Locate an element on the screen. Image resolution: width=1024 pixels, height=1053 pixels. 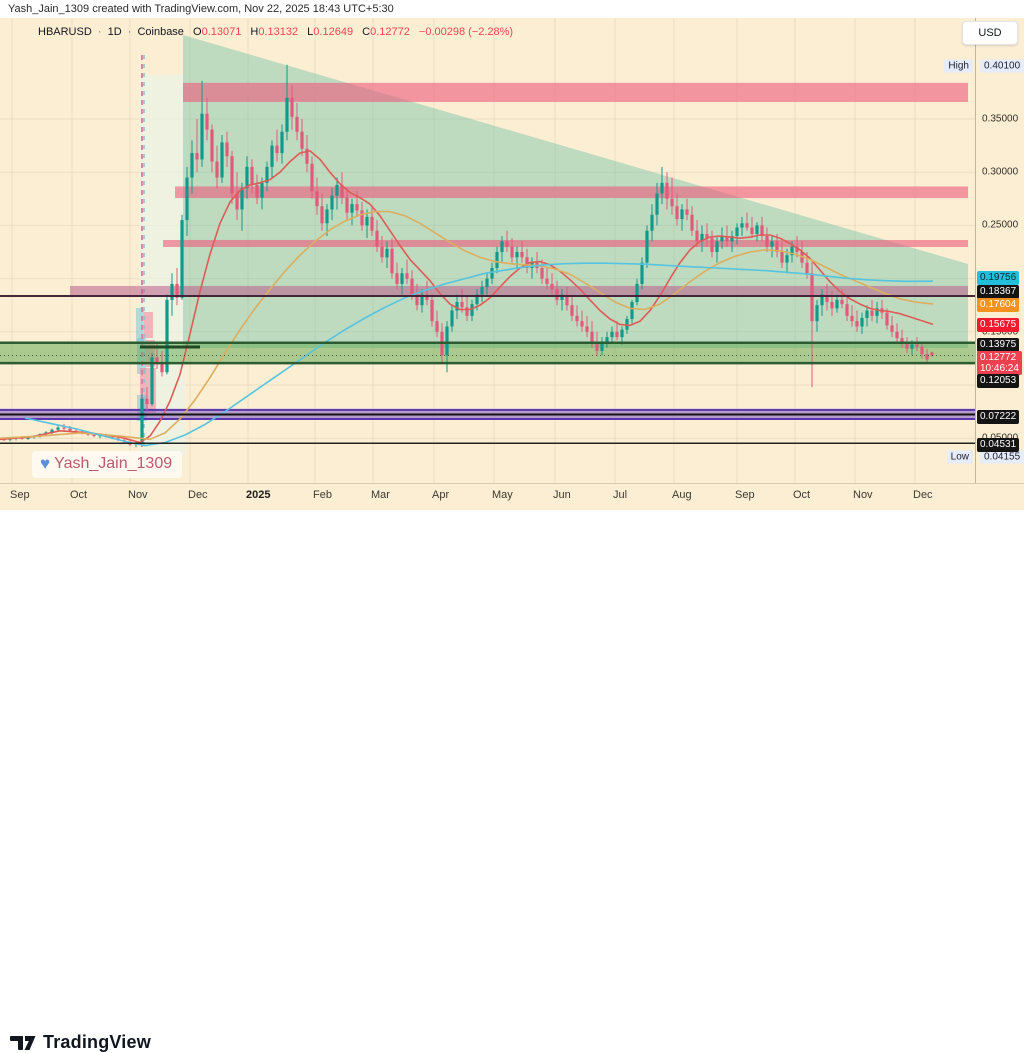
time-axis-label: Feb is located at coordinates (322, 495).